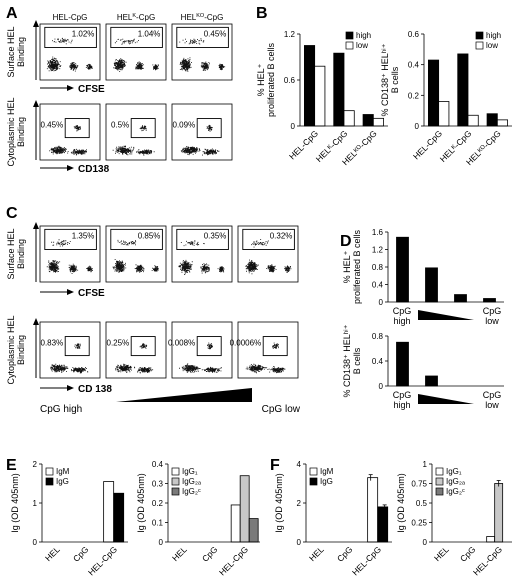  I want to click on x-axis-note: CpG, so click(402, 311).